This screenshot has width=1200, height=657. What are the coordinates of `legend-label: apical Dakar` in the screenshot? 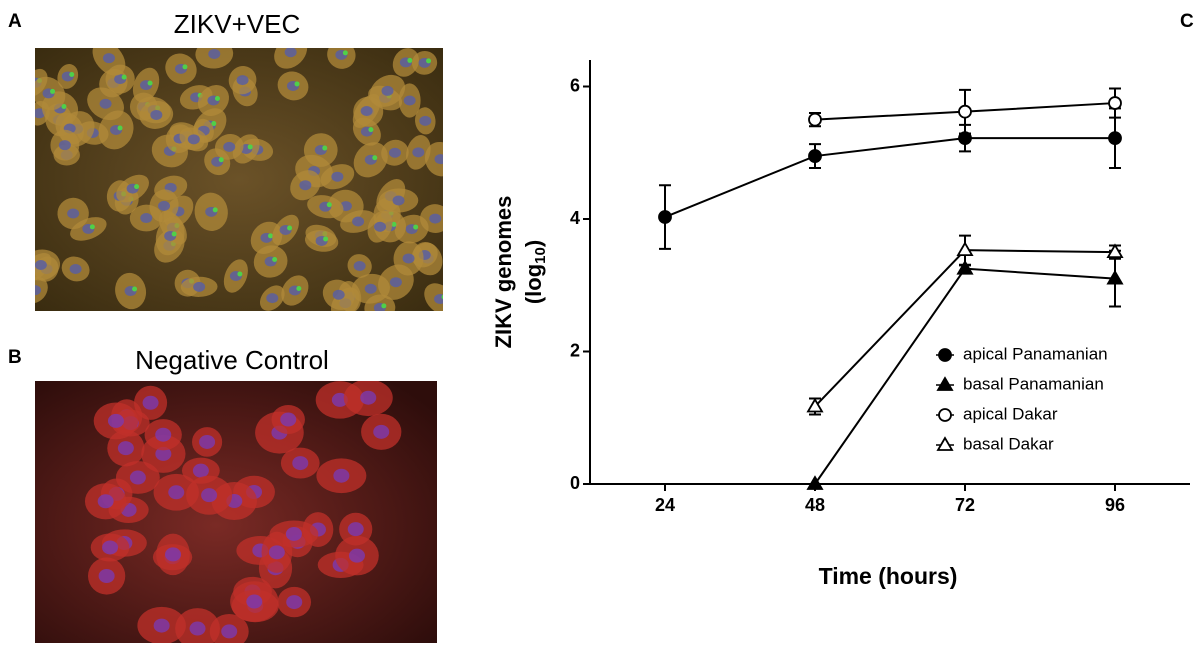 It's located at (1010, 413).